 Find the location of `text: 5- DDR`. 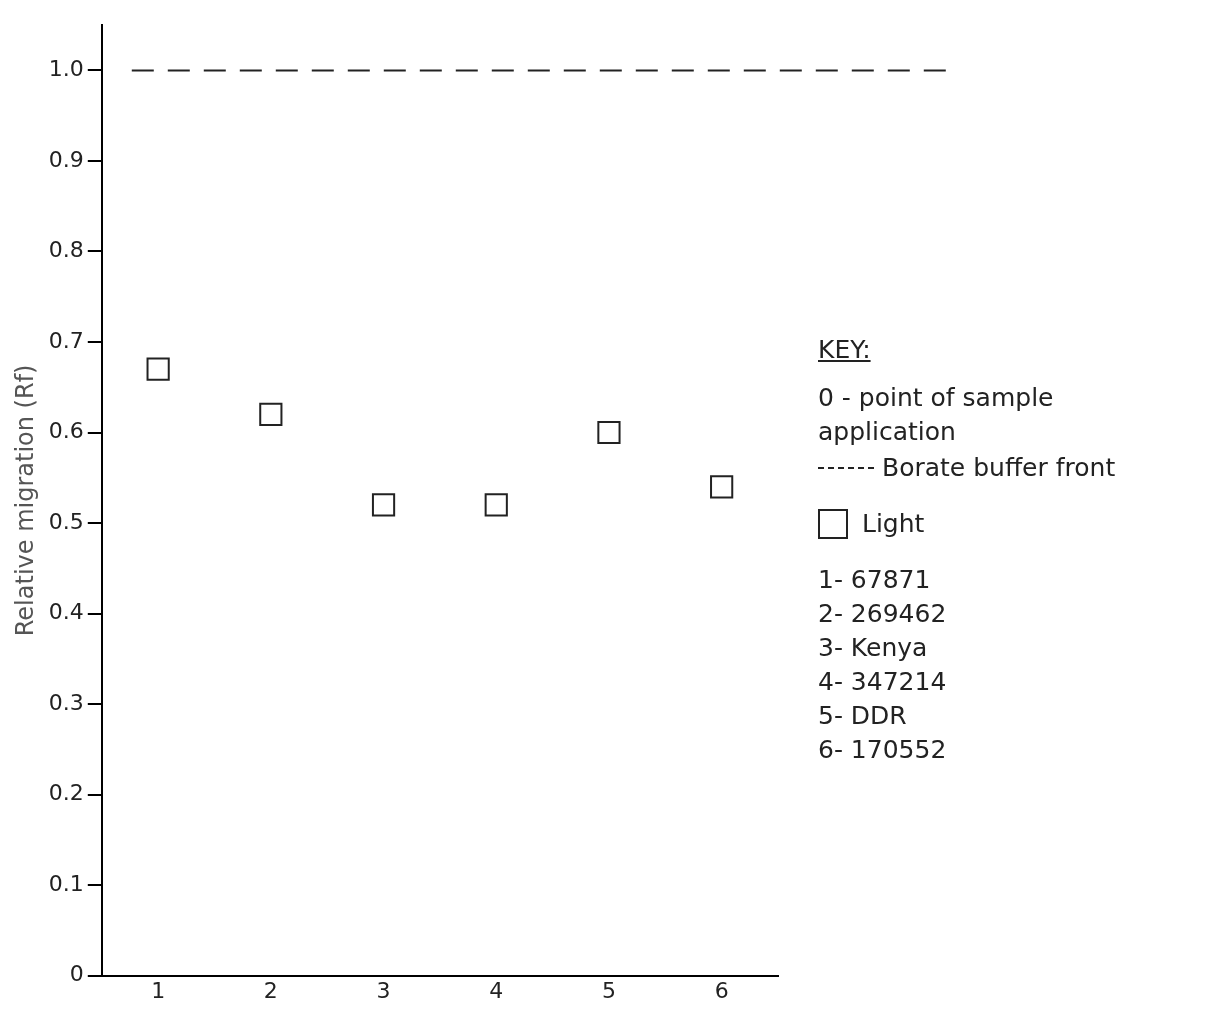

text: 5- DDR is located at coordinates (863, 716).